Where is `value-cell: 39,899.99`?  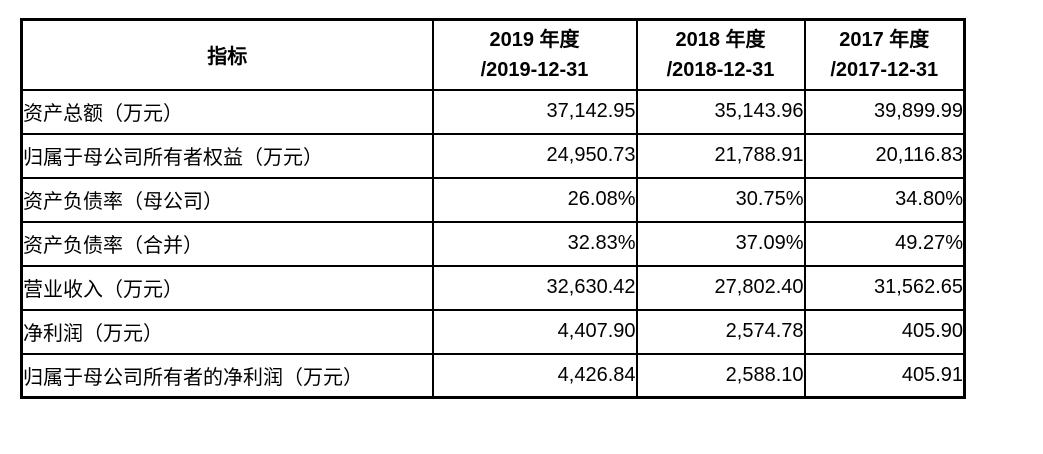
value-cell: 39,899.99 is located at coordinates (884, 111).